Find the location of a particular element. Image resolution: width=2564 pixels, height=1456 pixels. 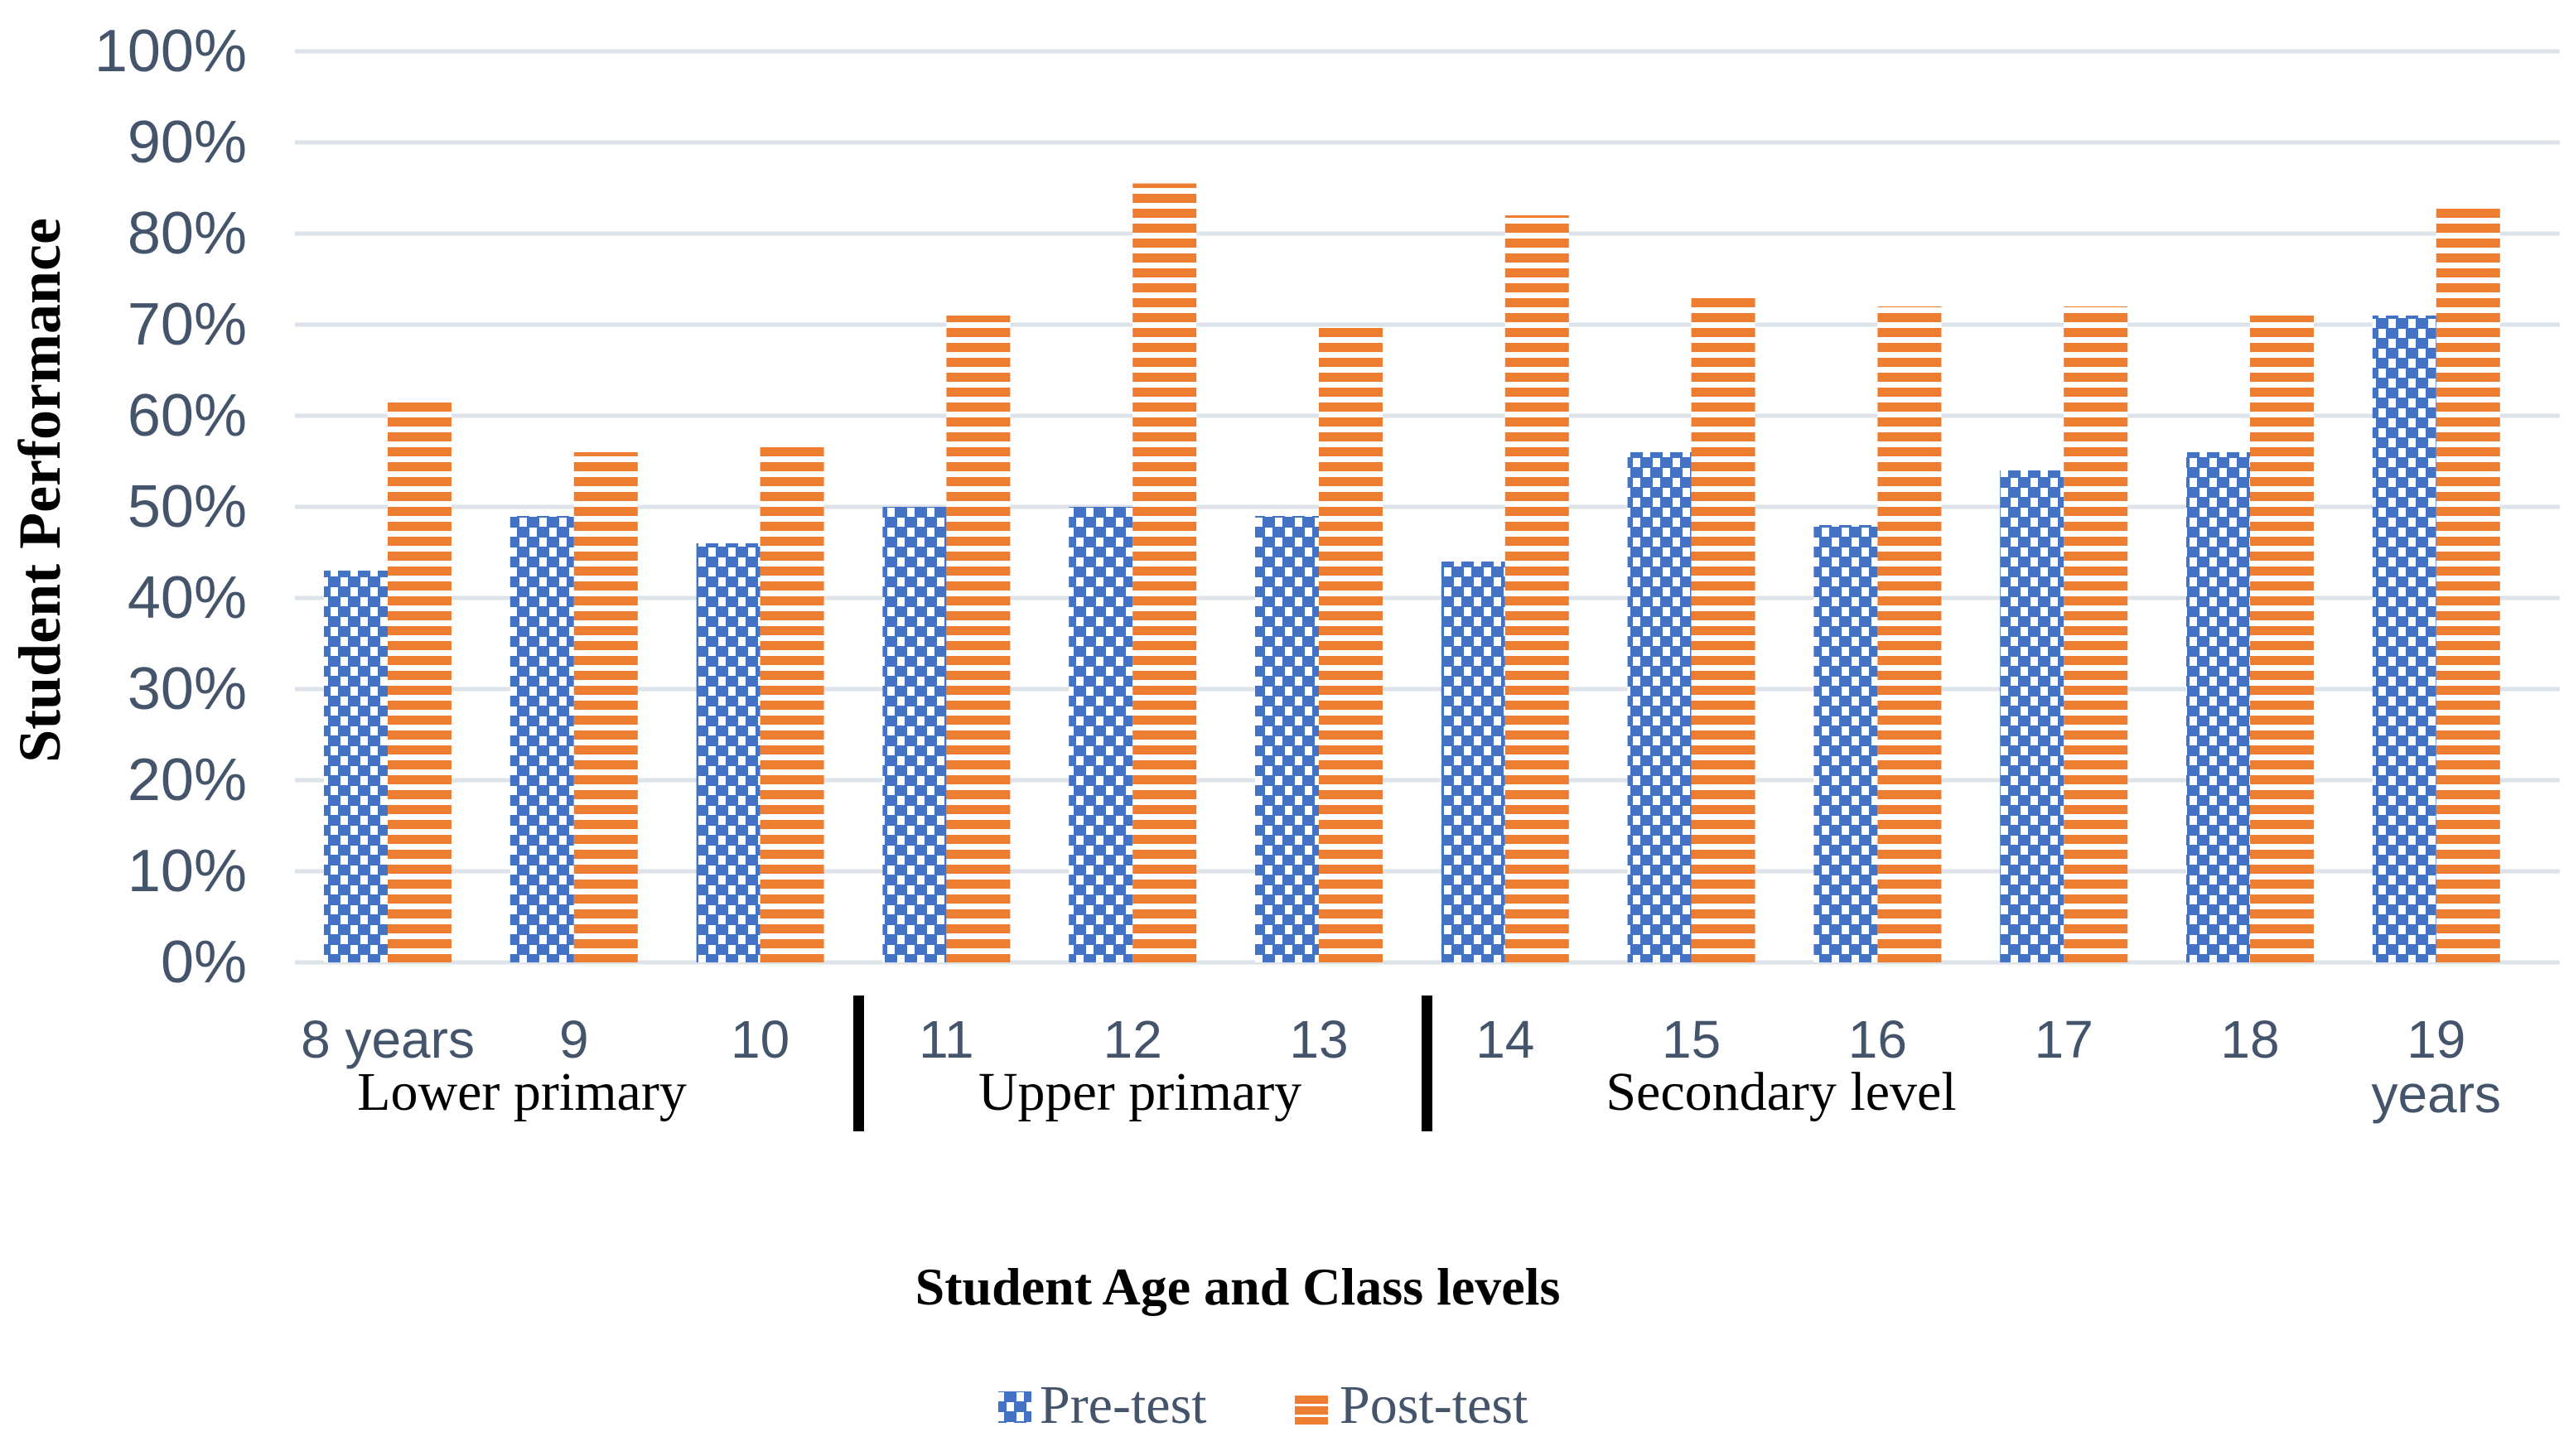

group-divider-upper-secondary is located at coordinates (1427, 1063).